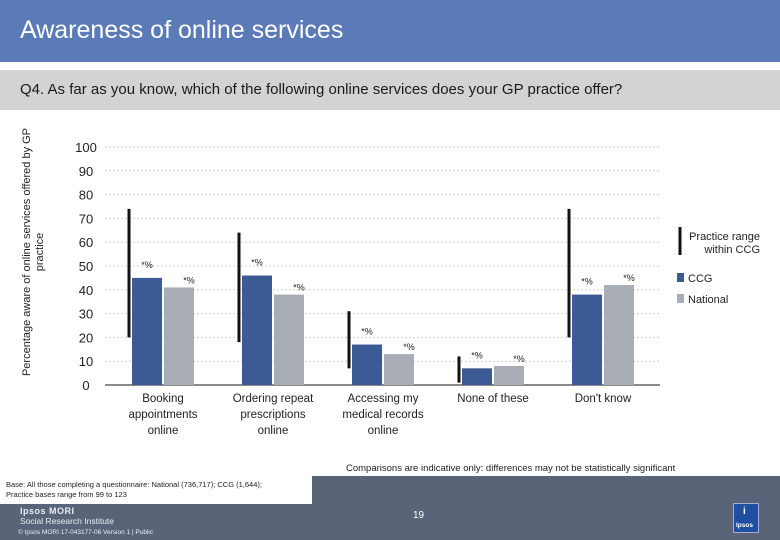  Describe the element at coordinates (162, 415) in the screenshot. I see `category-label-booking-2: appointments` at that location.